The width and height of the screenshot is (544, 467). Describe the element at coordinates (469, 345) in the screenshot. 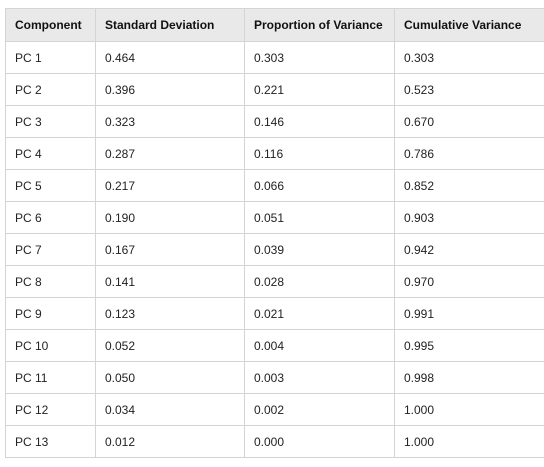

I see `cell-cumulative-variance: 0.995` at that location.